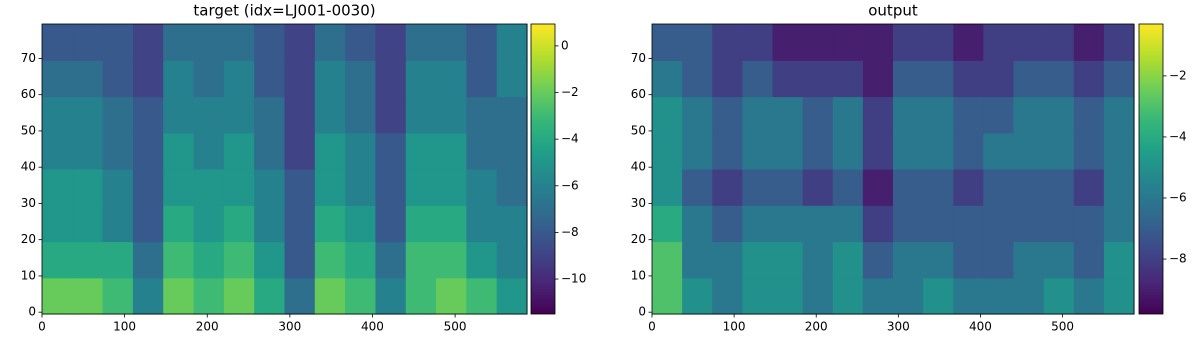 This screenshot has width=1197, height=354. What do you see at coordinates (284, 11) in the screenshot?
I see `chart-title: target (idx=LJ001-0030)` at bounding box center [284, 11].